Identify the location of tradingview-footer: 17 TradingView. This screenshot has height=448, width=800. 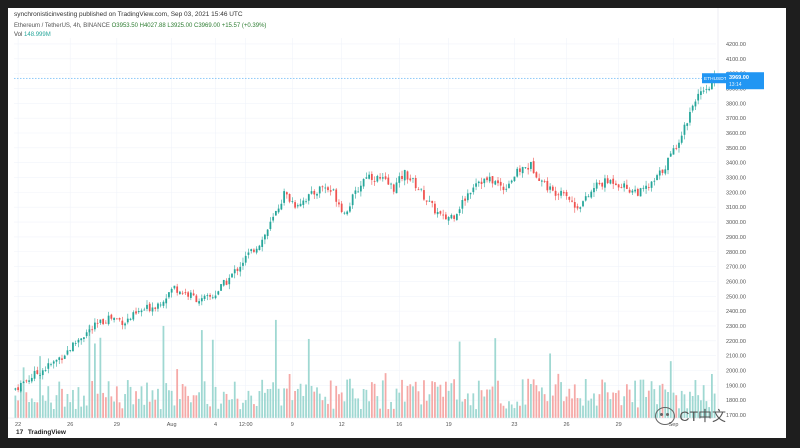
(41, 432).